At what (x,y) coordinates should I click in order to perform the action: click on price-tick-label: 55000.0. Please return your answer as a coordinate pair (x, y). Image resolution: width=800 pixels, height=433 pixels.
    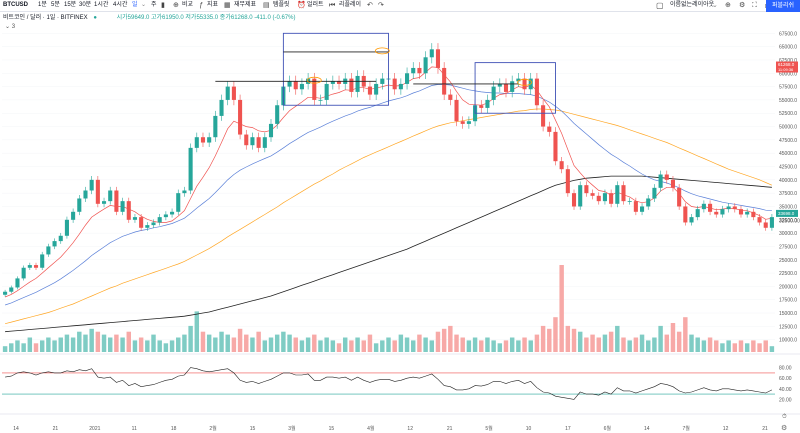
    Looking at the image, I should click on (788, 101).